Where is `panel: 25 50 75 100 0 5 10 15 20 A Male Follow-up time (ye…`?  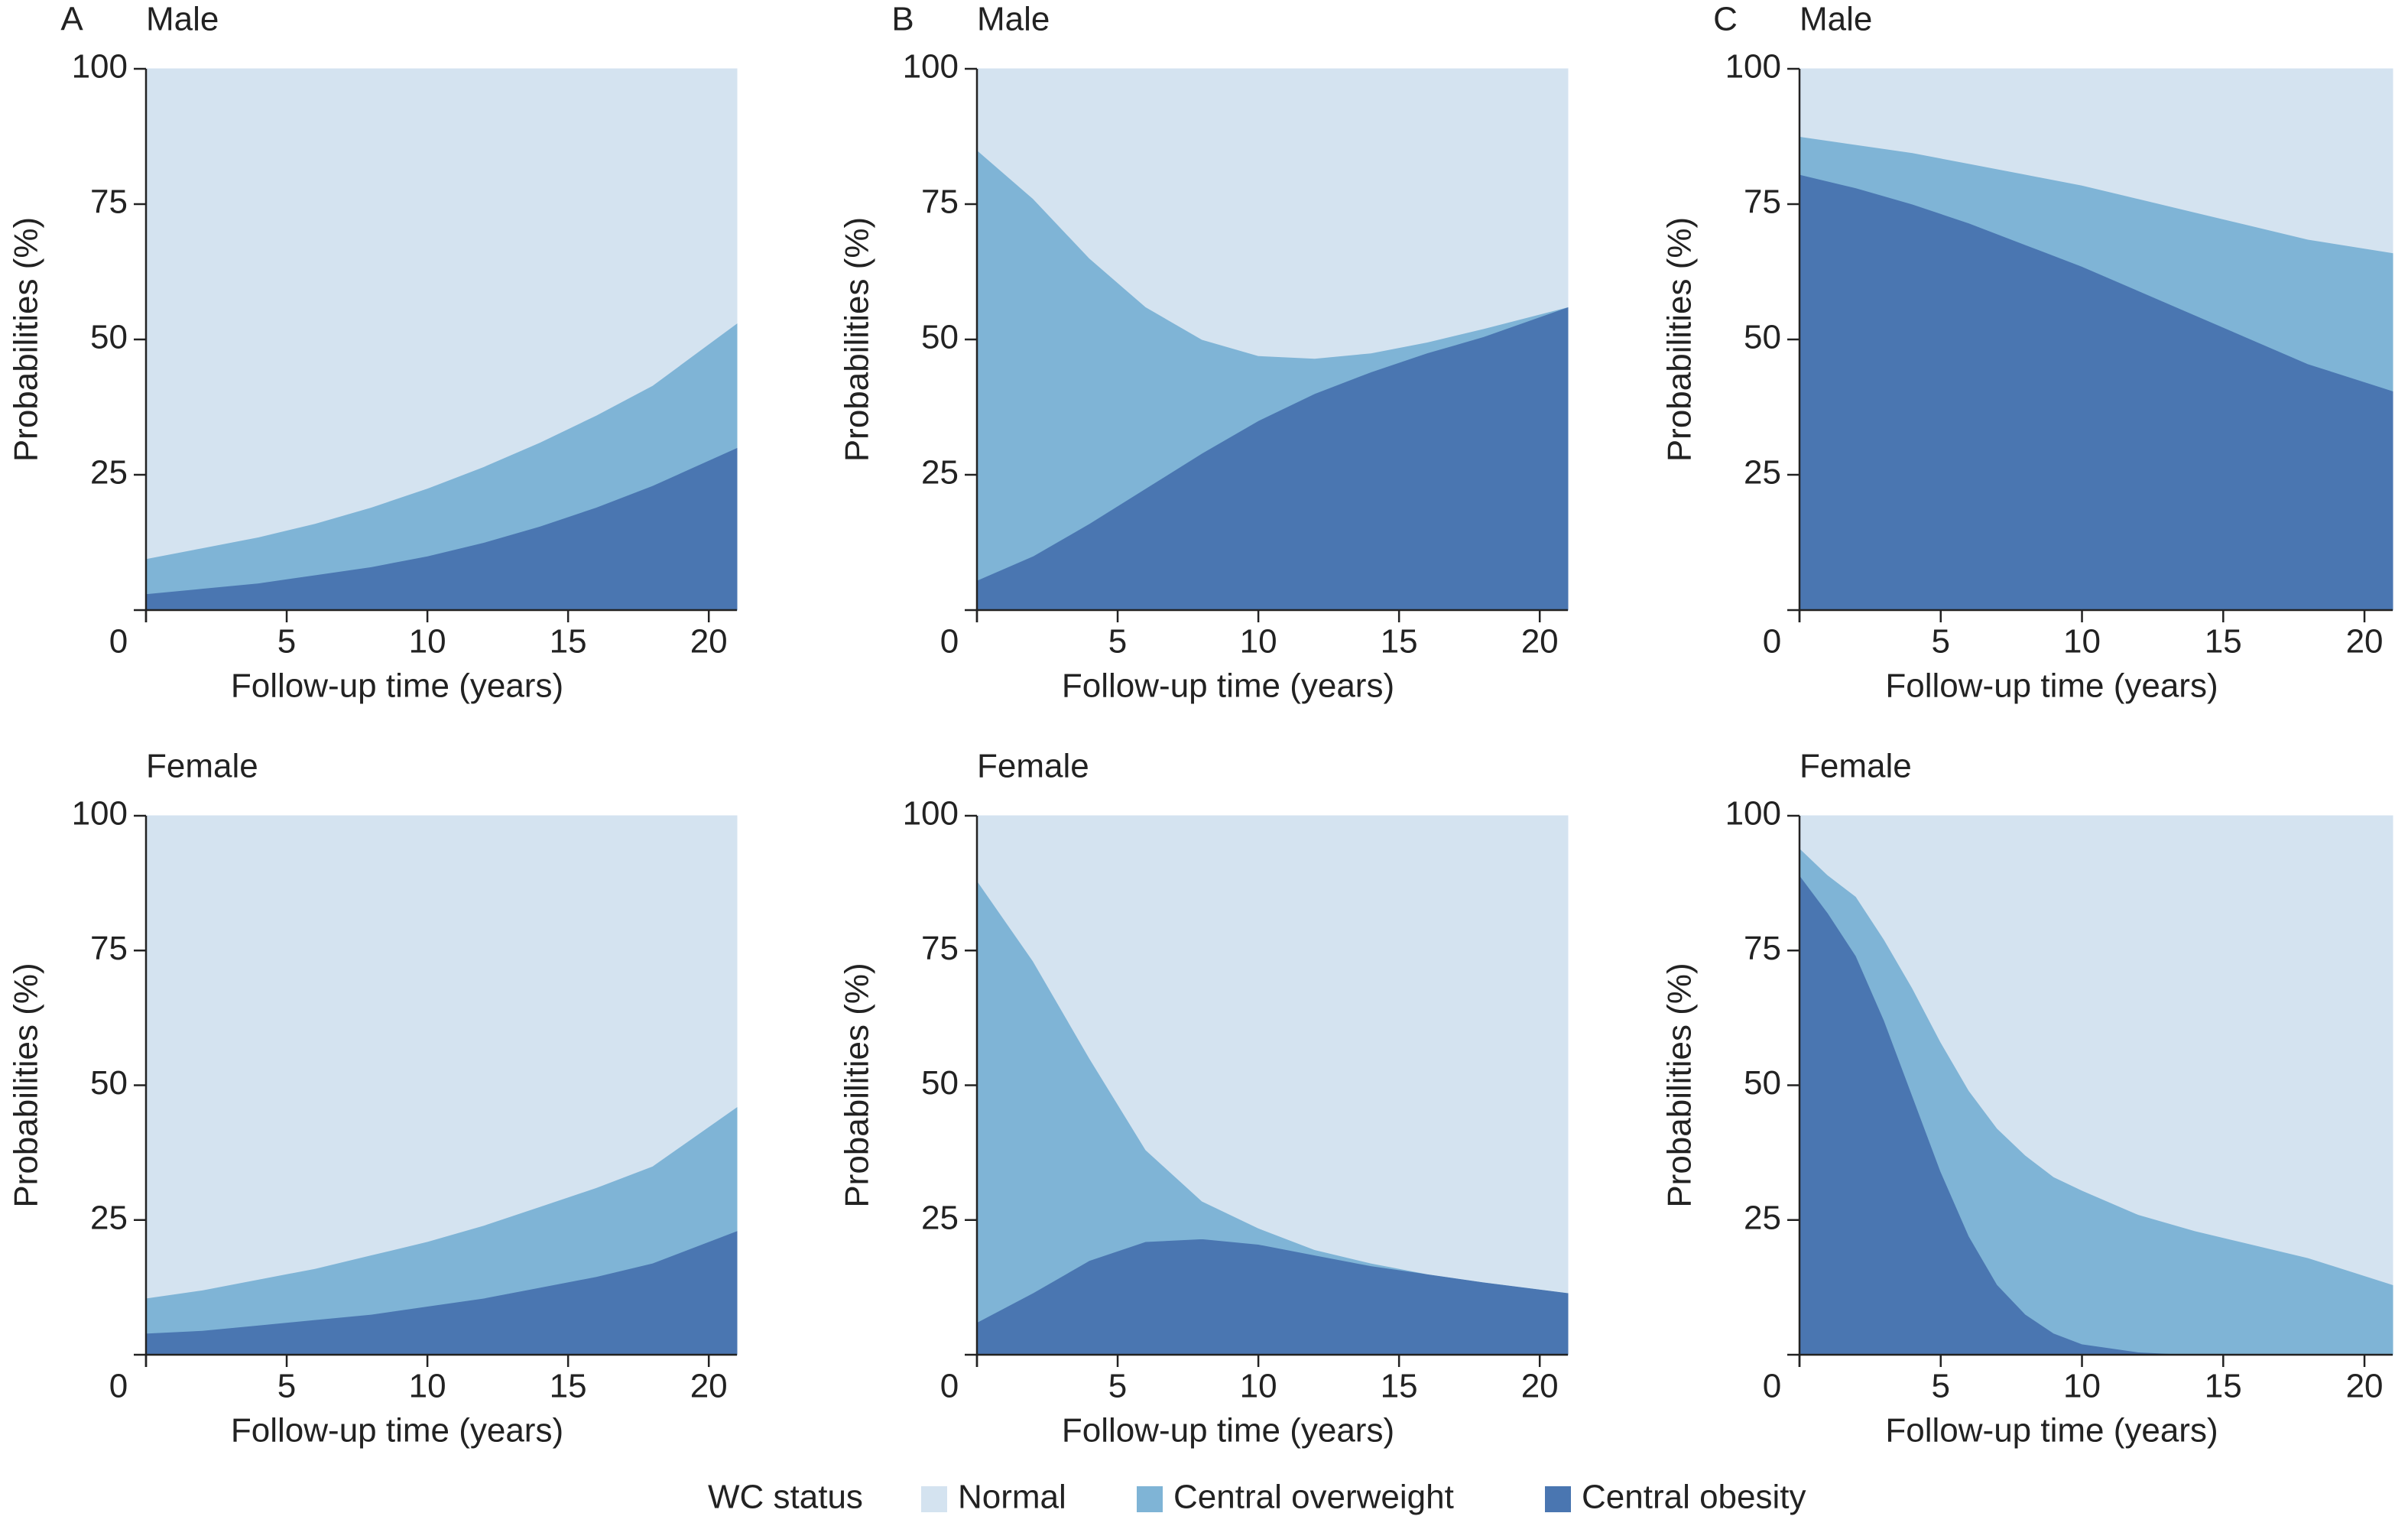 panel: 25 50 75 100 0 5 10 15 20 A Male Follow-up time (ye… is located at coordinates (373, 353).